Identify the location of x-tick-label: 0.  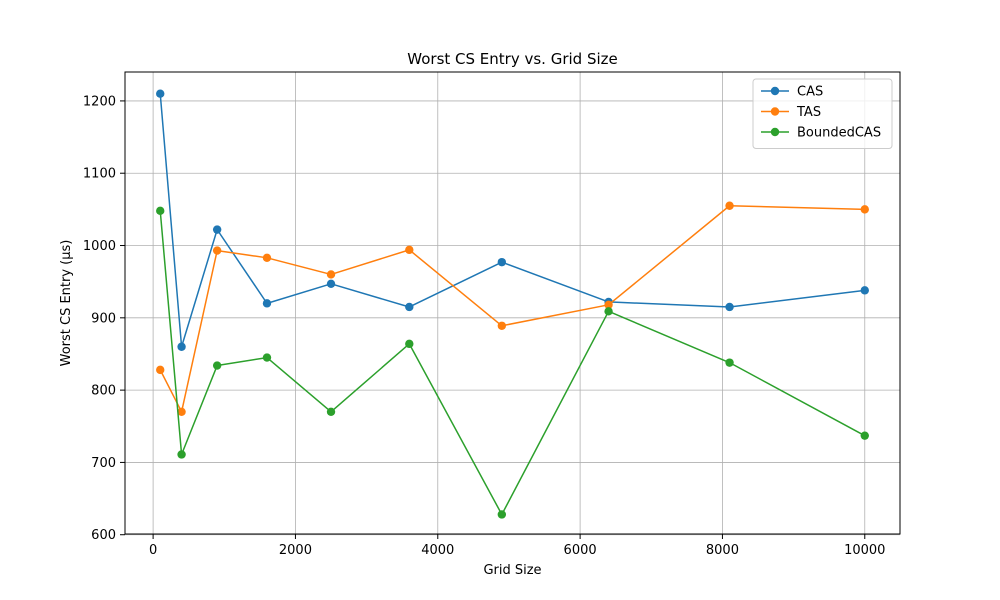
(153, 550).